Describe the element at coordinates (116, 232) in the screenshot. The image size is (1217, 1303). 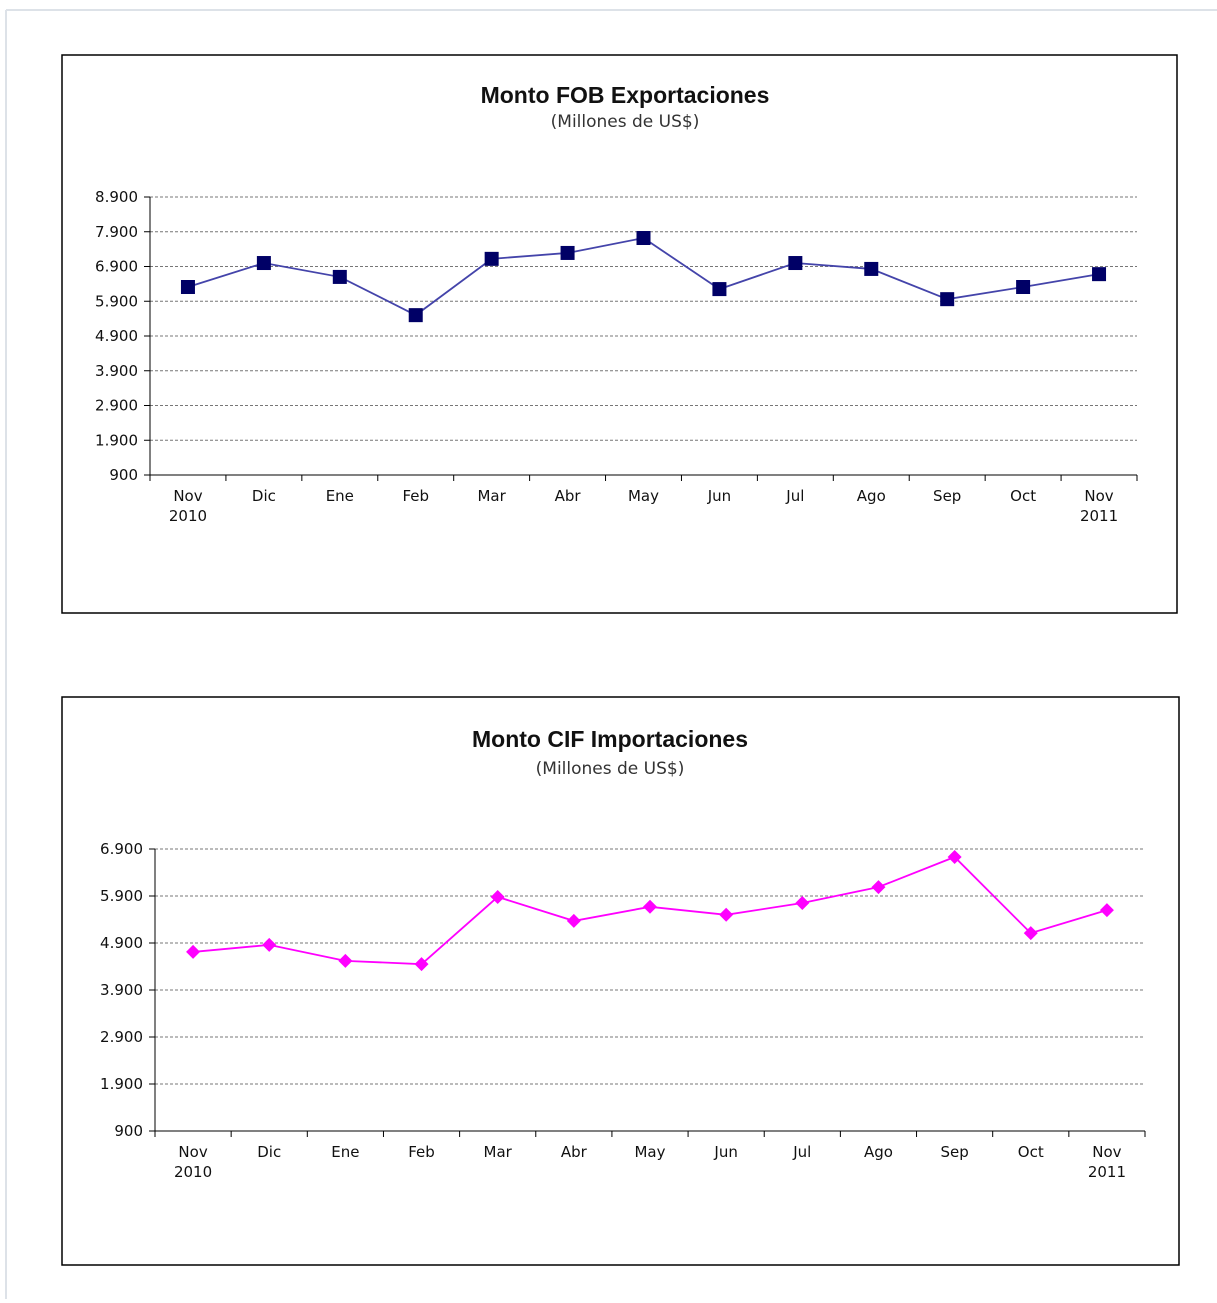
I see `y-tick-label: 7.900` at that location.